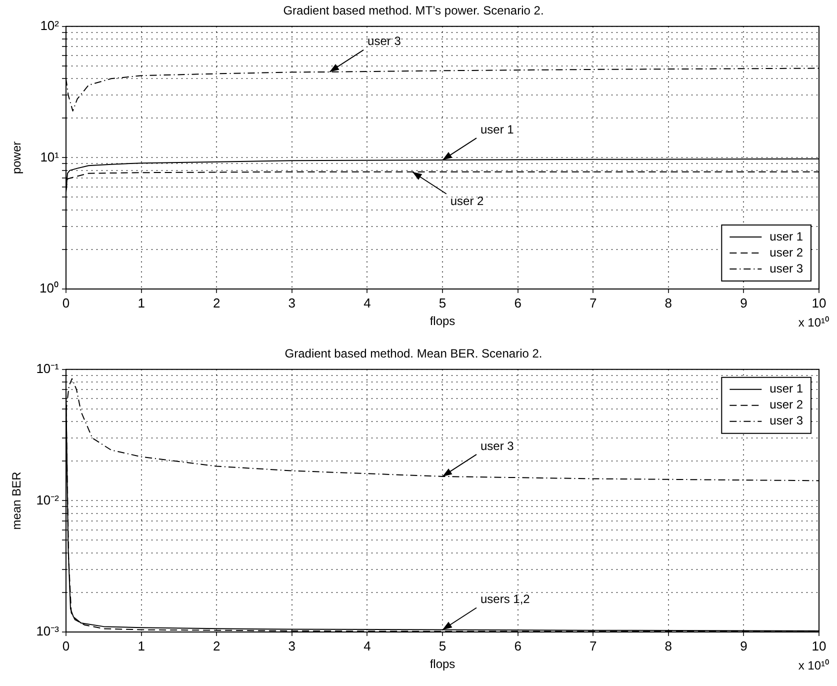 This screenshot has width=837, height=686. I want to click on y-tick-label: 10⁻², so click(48, 500).